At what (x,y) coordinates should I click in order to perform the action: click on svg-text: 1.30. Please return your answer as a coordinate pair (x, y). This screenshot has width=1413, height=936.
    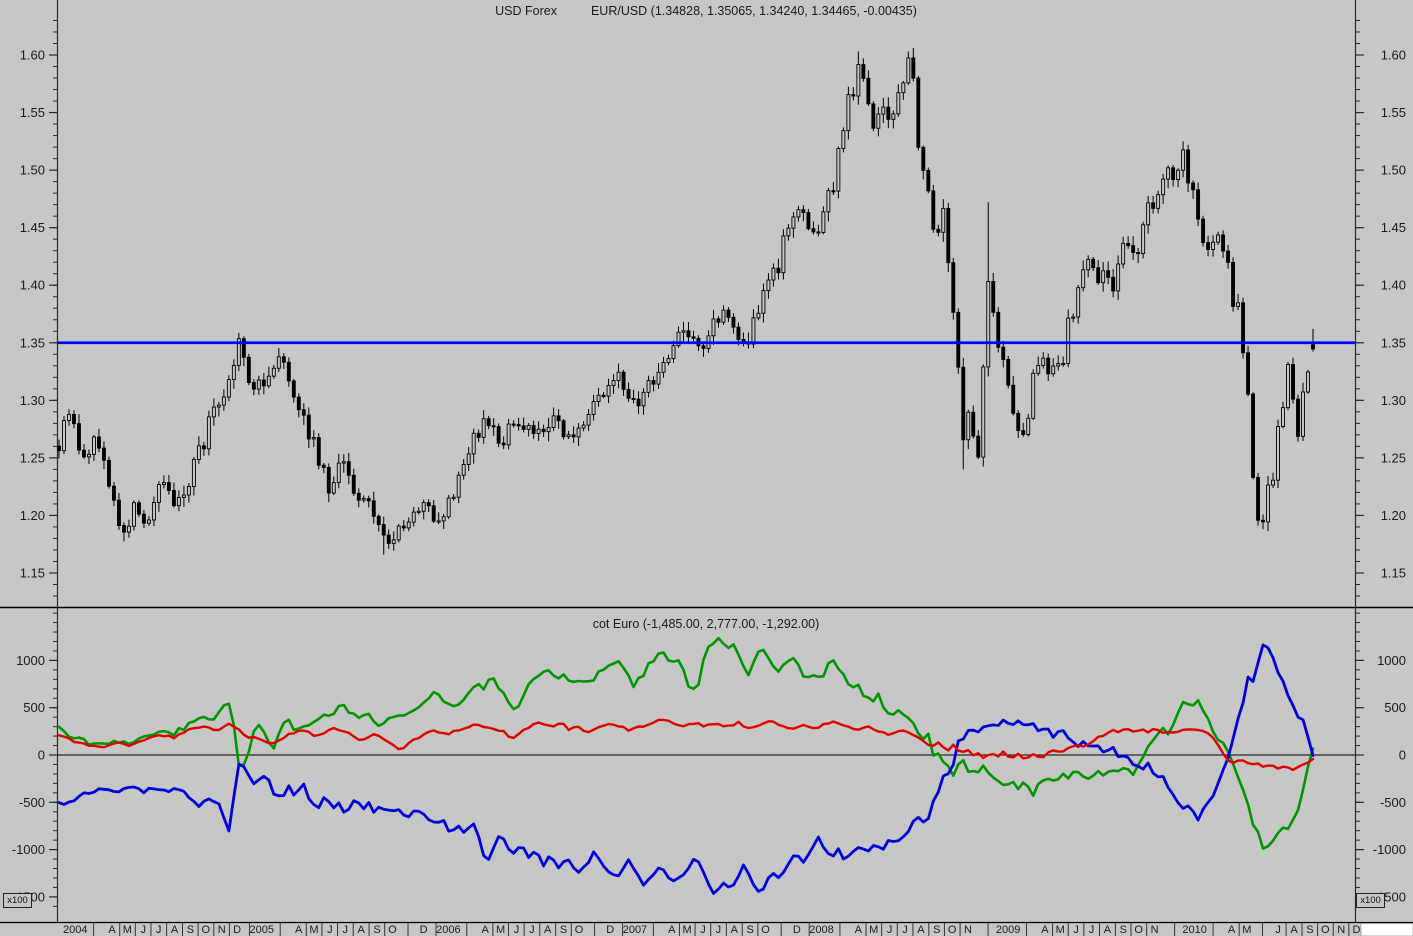
    Looking at the image, I should click on (32, 400).